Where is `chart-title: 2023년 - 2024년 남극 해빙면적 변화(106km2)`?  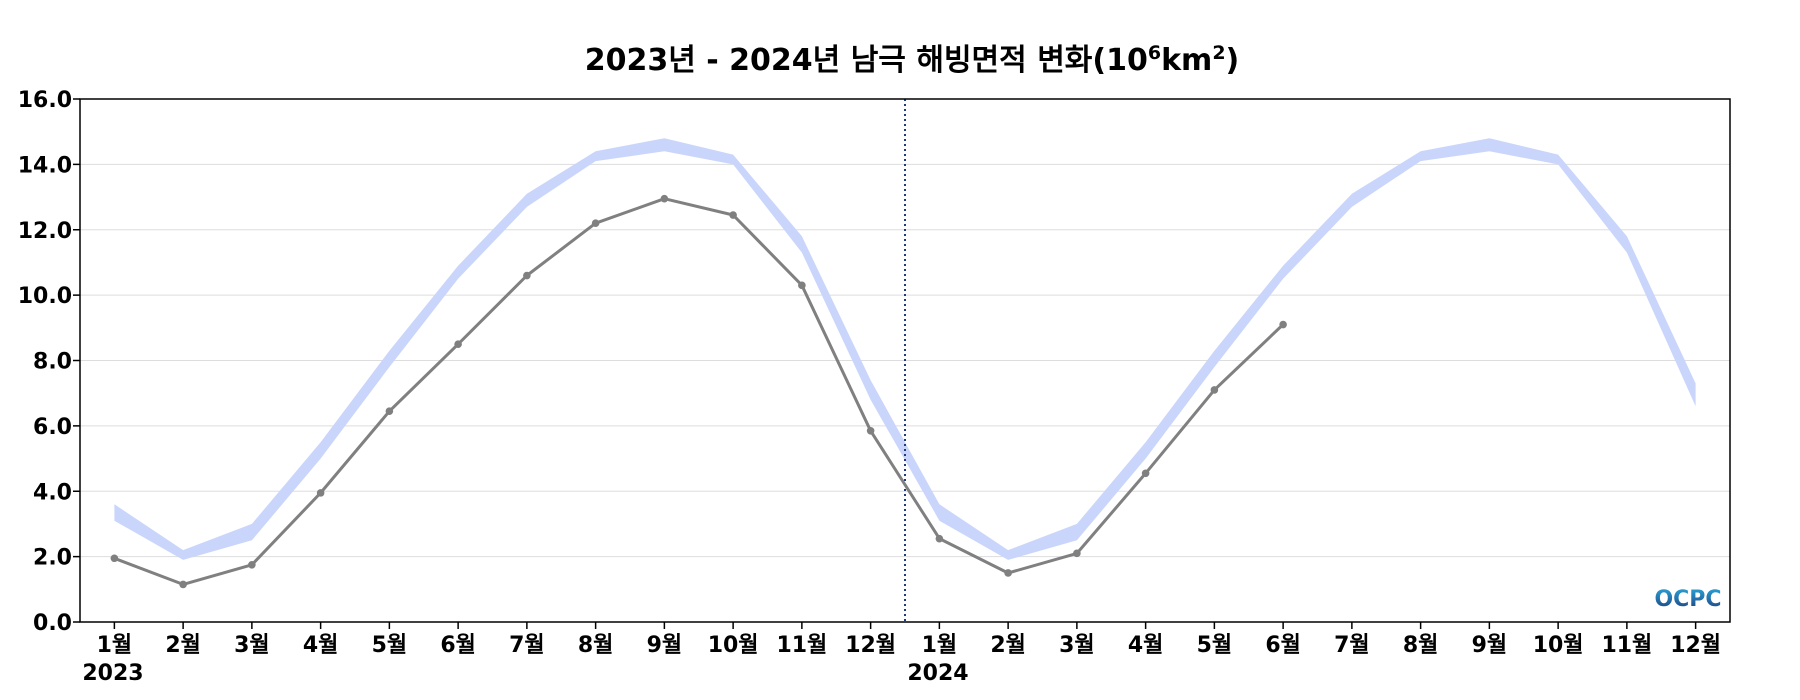 chart-title: 2023년 - 2024년 남극 해빙면적 변화(106km2) is located at coordinates (912, 60).